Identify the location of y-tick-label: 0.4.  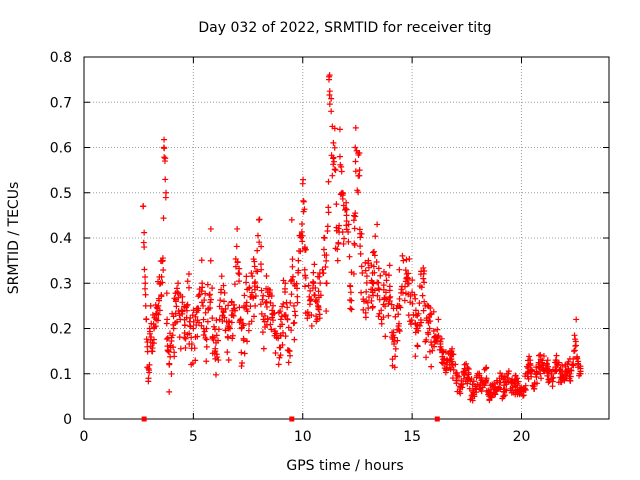
(61, 239).